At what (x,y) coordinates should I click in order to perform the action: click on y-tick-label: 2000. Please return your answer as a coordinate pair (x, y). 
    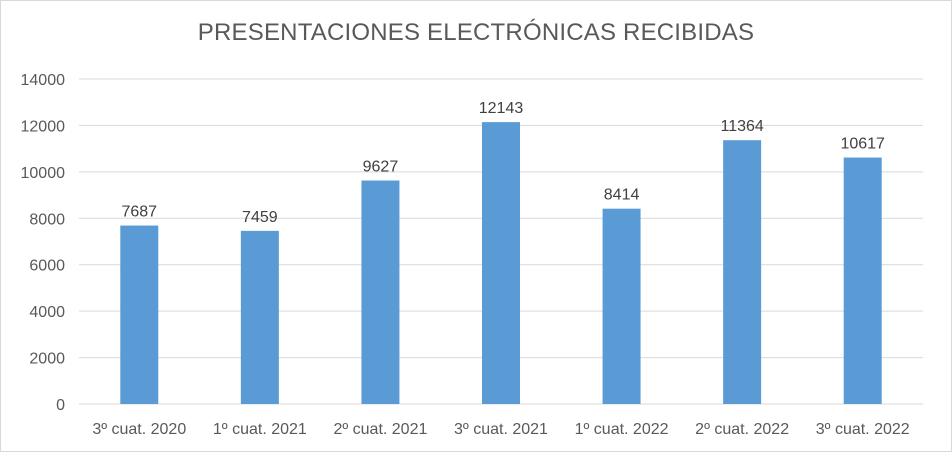
    Looking at the image, I should click on (47, 359).